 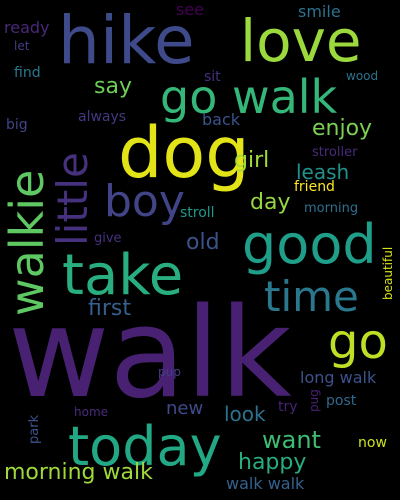 I want to click on word-girl: girl, so click(x=252, y=160).